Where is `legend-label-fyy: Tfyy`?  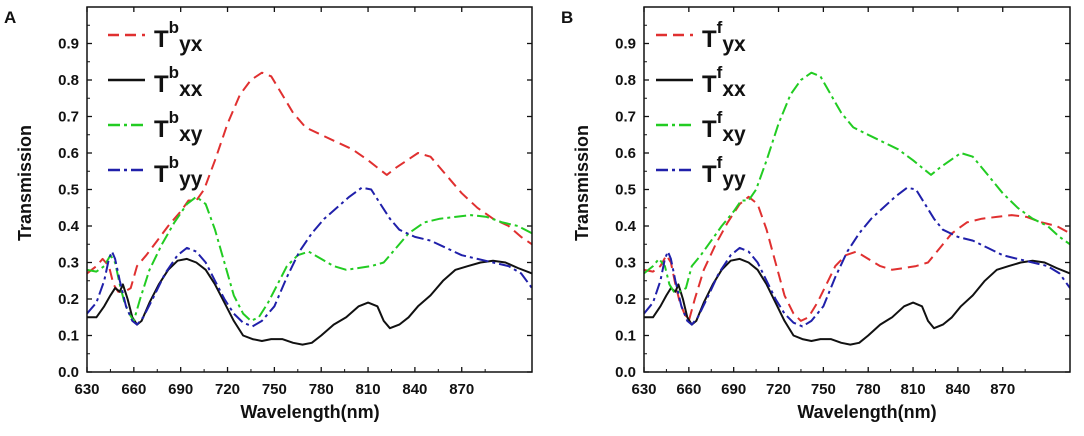
legend-label-fyy: Tfyy is located at coordinates (724, 172).